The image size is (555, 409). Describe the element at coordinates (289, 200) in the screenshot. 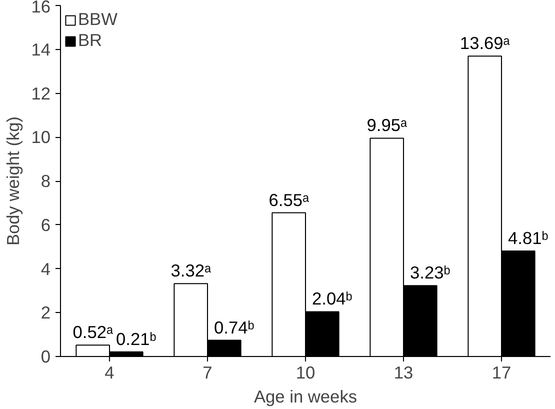

I see `data-label: 6.55ᵃ` at that location.